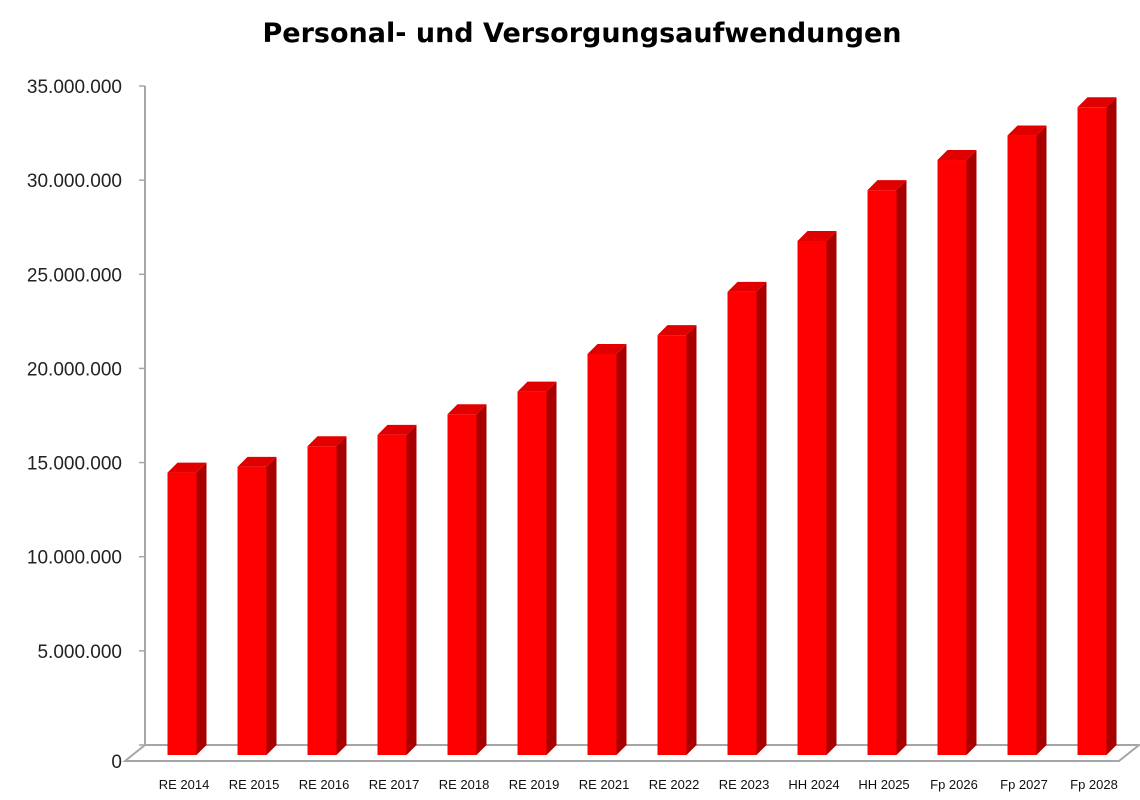 The image size is (1140, 800). What do you see at coordinates (74, 369) in the screenshot?
I see `y-tick-label: 20.000.000` at bounding box center [74, 369].